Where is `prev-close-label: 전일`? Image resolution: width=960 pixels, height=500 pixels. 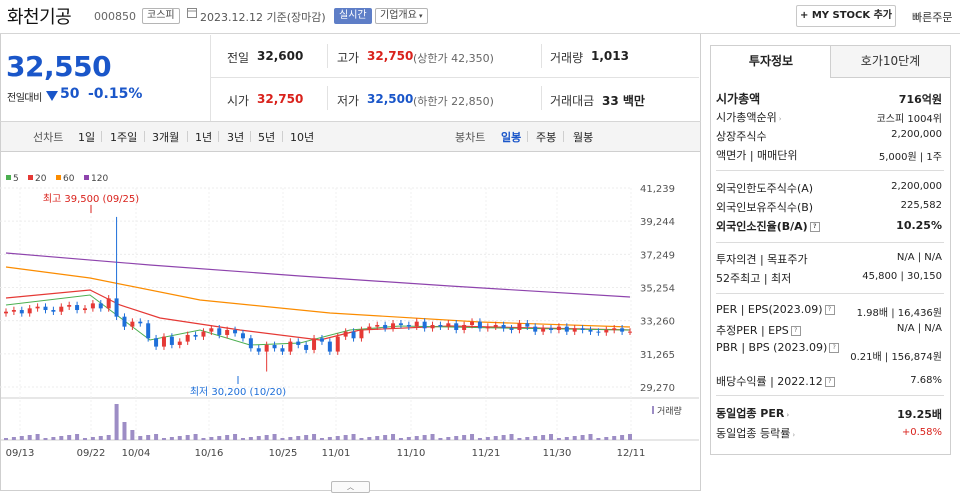 prev-close-label: 전일 is located at coordinates (238, 58).